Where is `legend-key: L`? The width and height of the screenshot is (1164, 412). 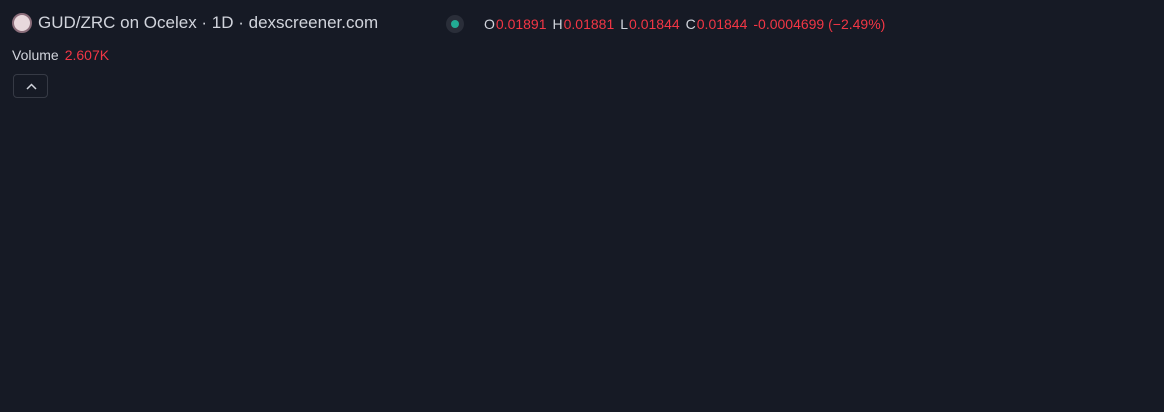 legend-key: L is located at coordinates (624, 24).